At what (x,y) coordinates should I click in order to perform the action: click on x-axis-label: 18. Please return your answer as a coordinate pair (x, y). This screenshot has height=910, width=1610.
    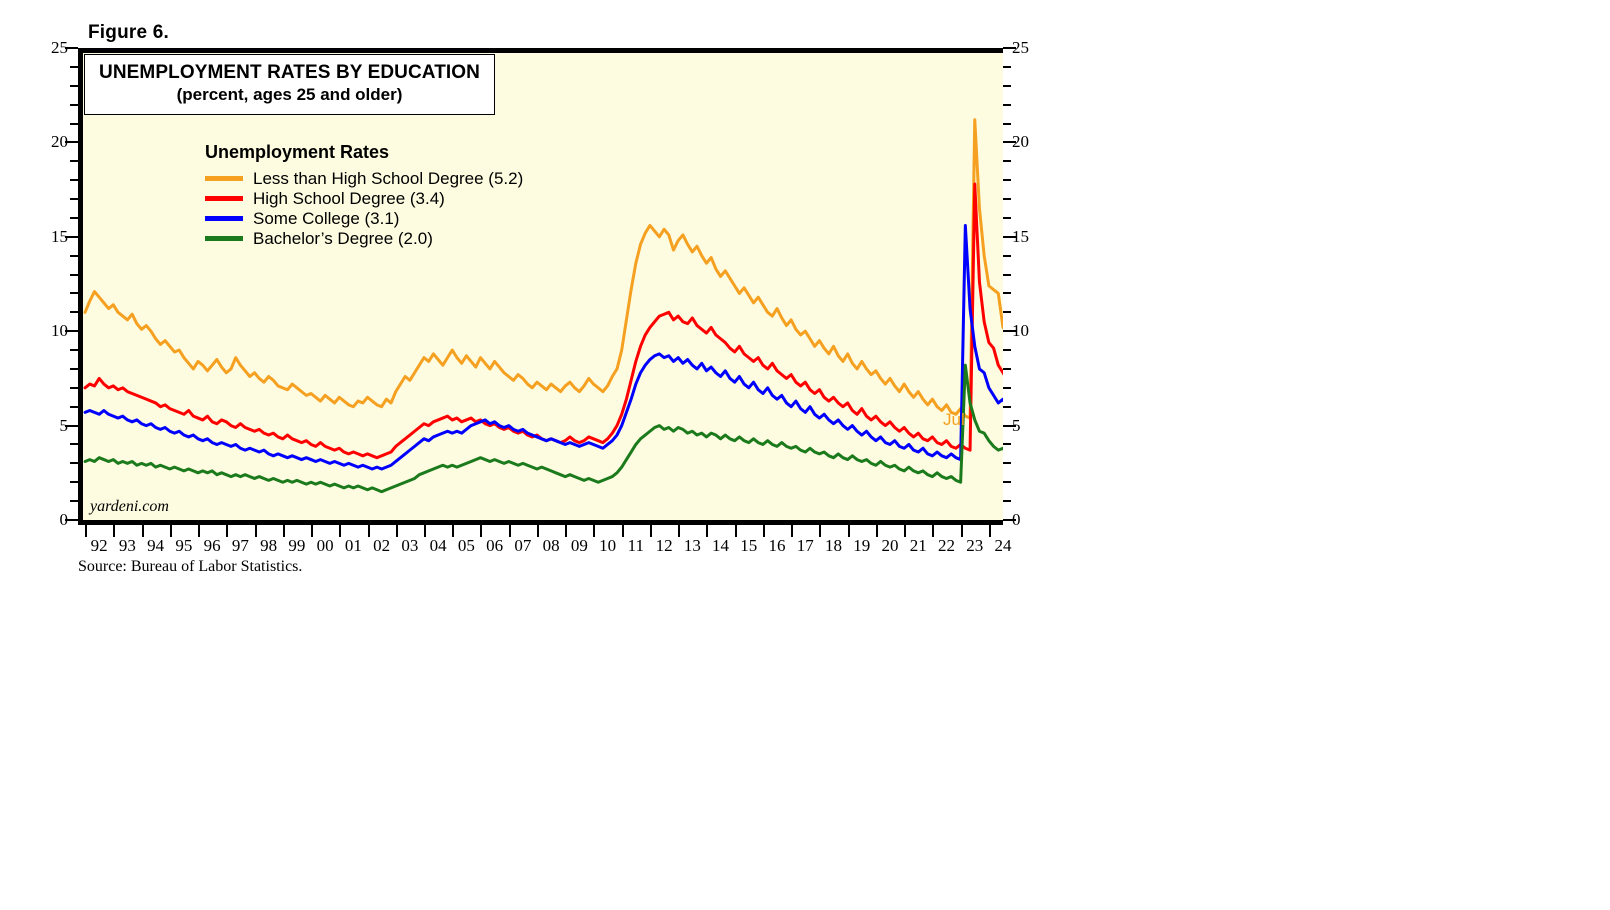
    Looking at the image, I should click on (834, 545).